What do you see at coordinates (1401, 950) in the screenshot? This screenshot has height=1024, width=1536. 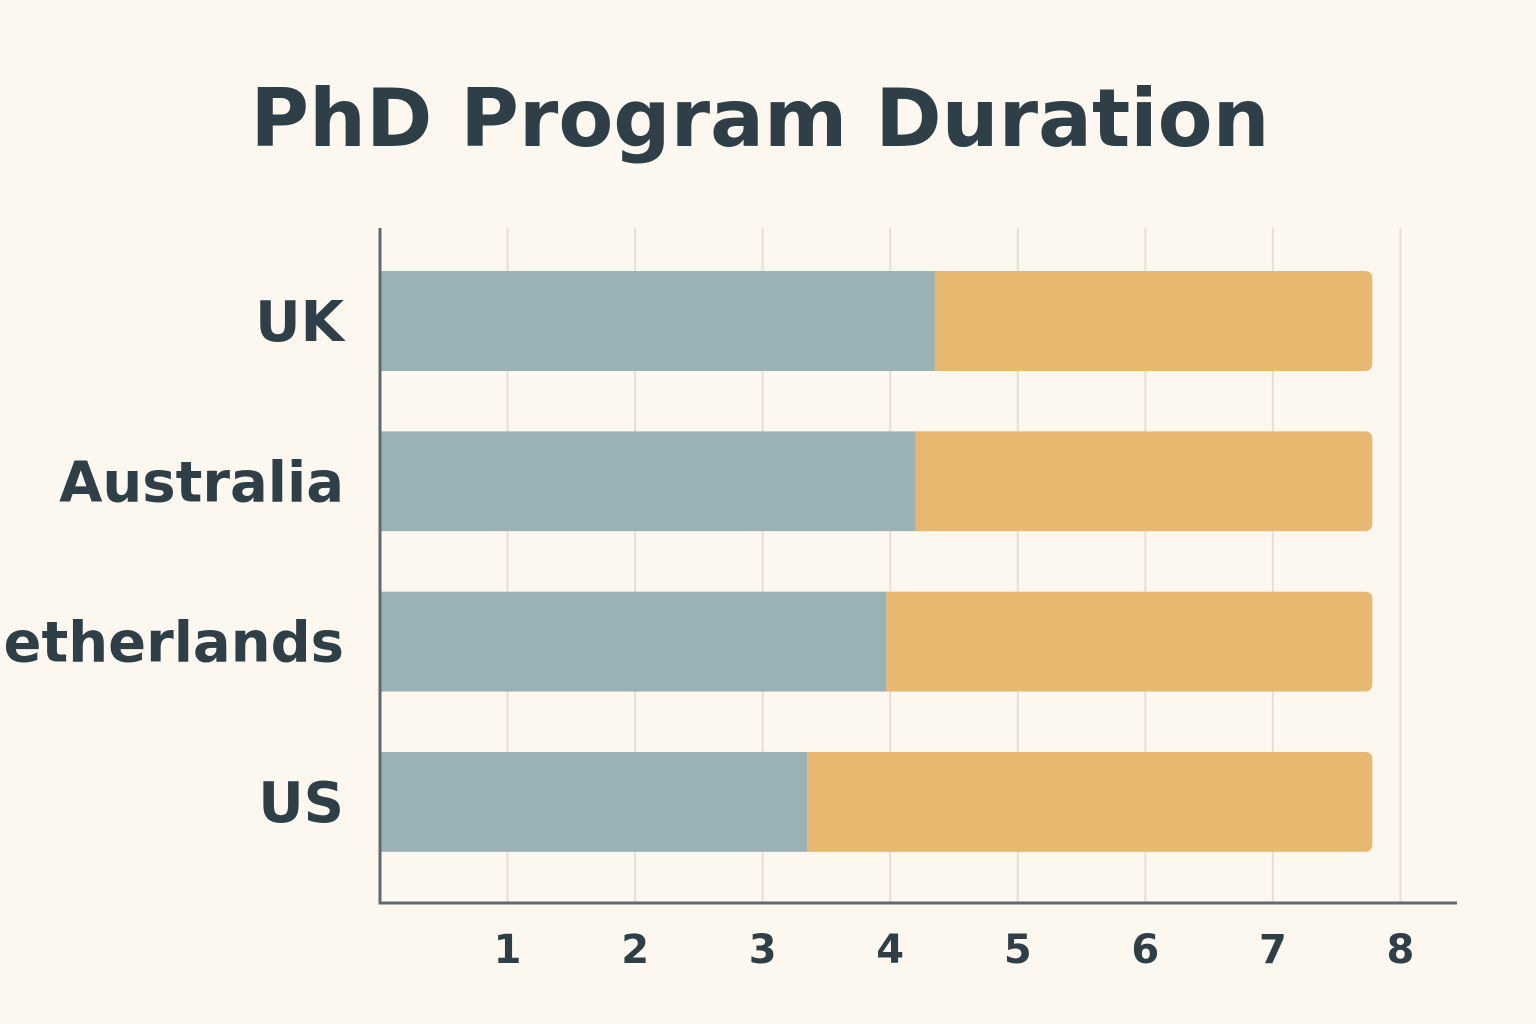 I see `x-tick-label: 8` at bounding box center [1401, 950].